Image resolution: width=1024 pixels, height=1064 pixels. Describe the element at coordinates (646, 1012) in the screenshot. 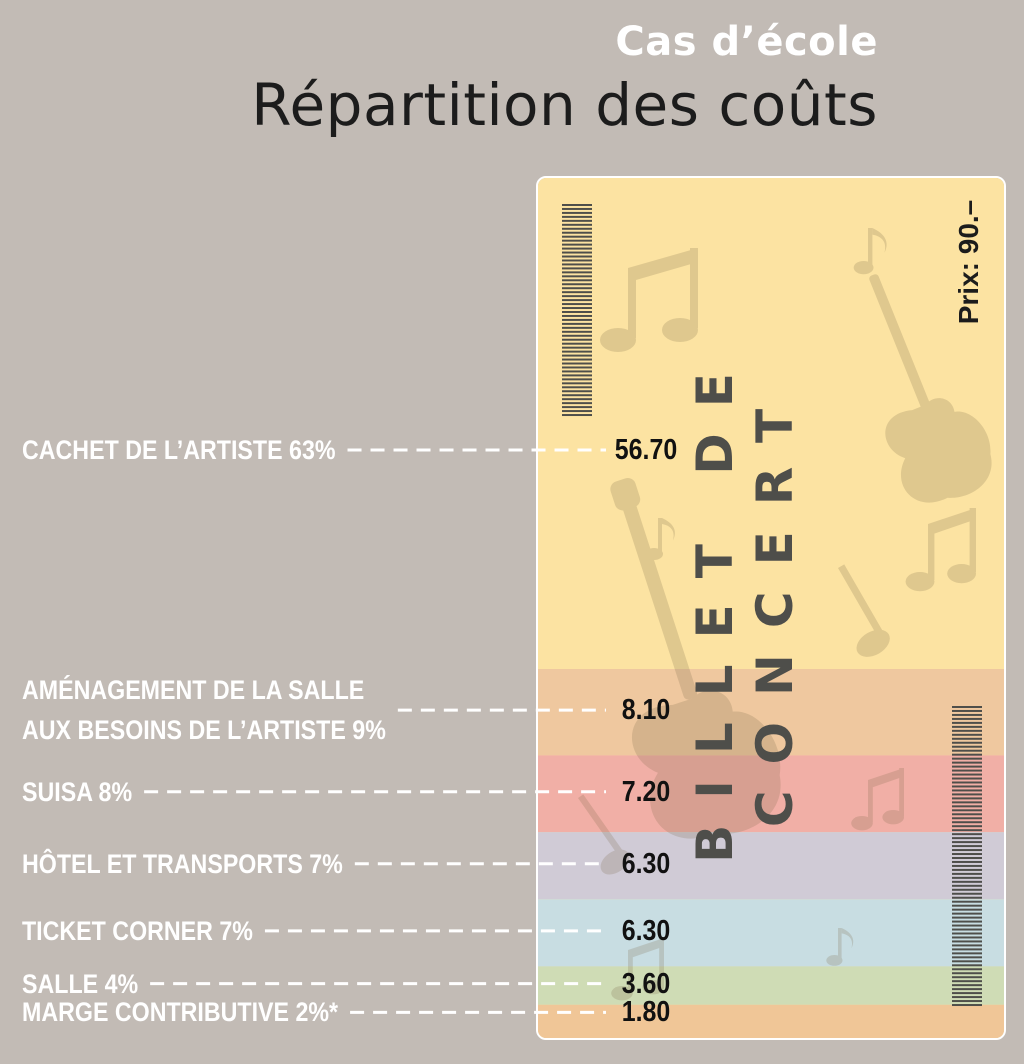

I see `value-label: 1.80` at that location.